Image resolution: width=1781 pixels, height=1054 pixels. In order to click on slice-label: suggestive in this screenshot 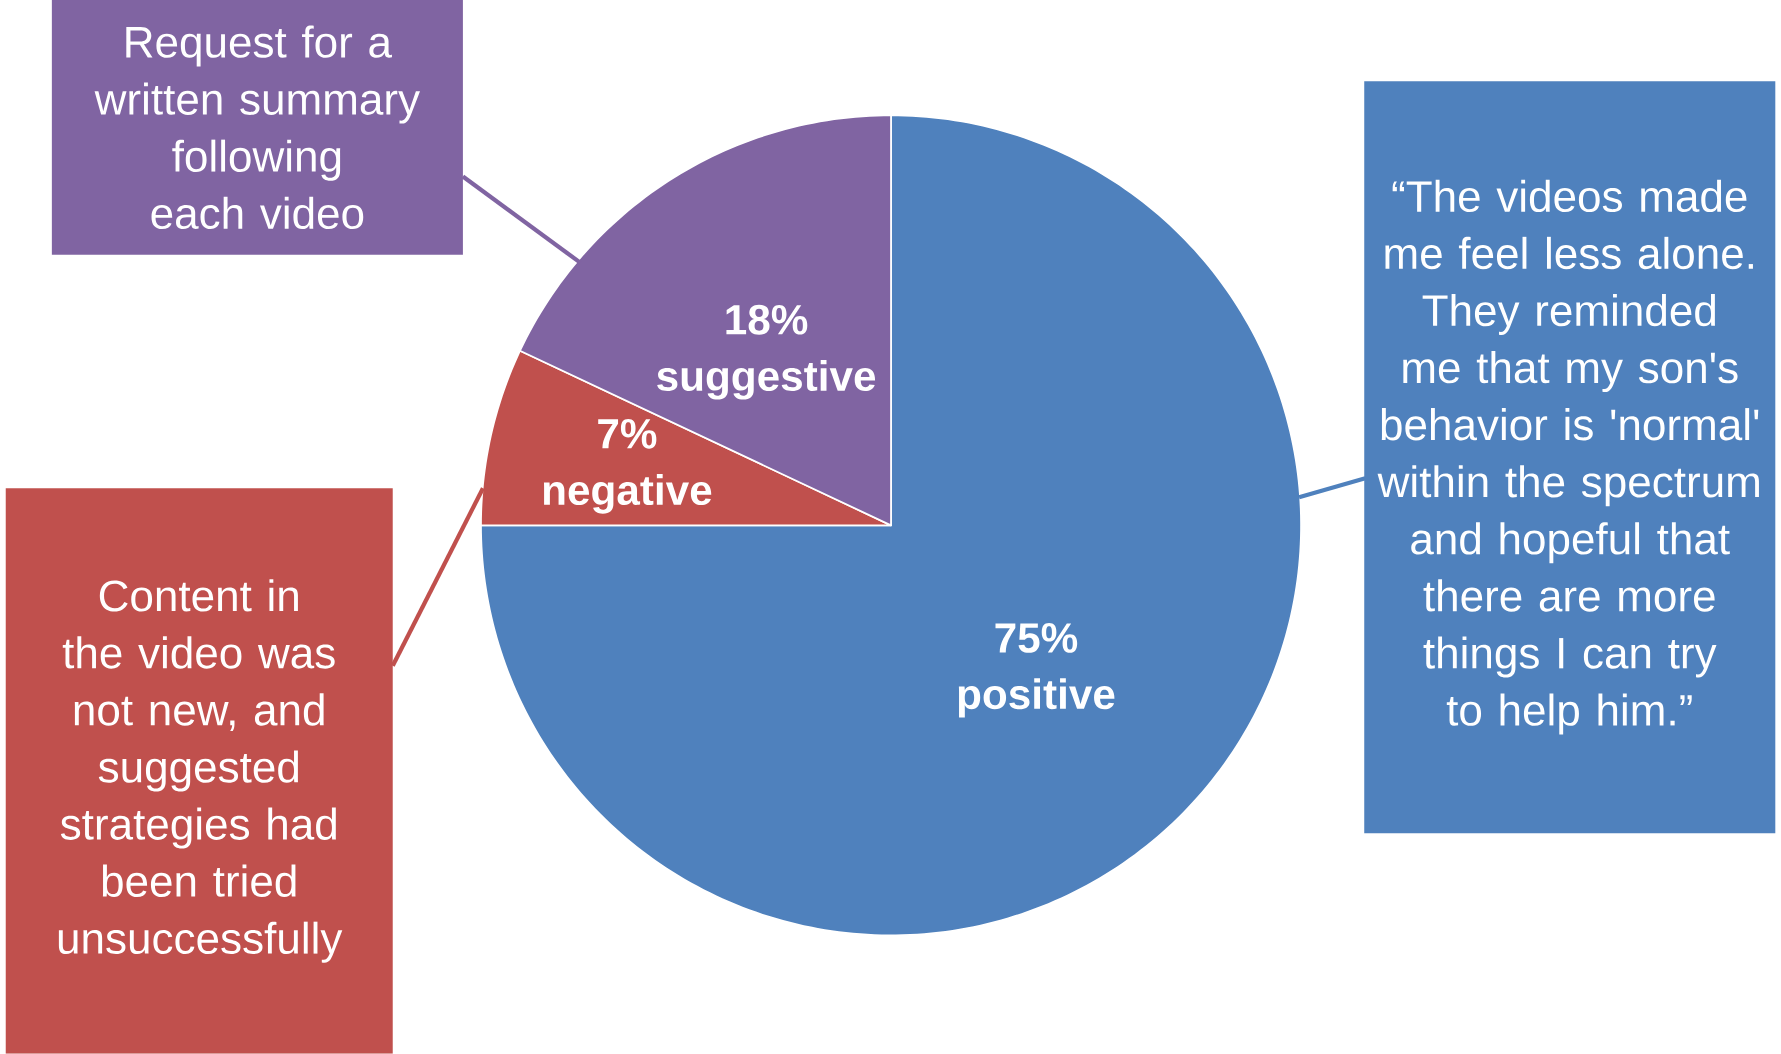, I will do `click(766, 380)`.